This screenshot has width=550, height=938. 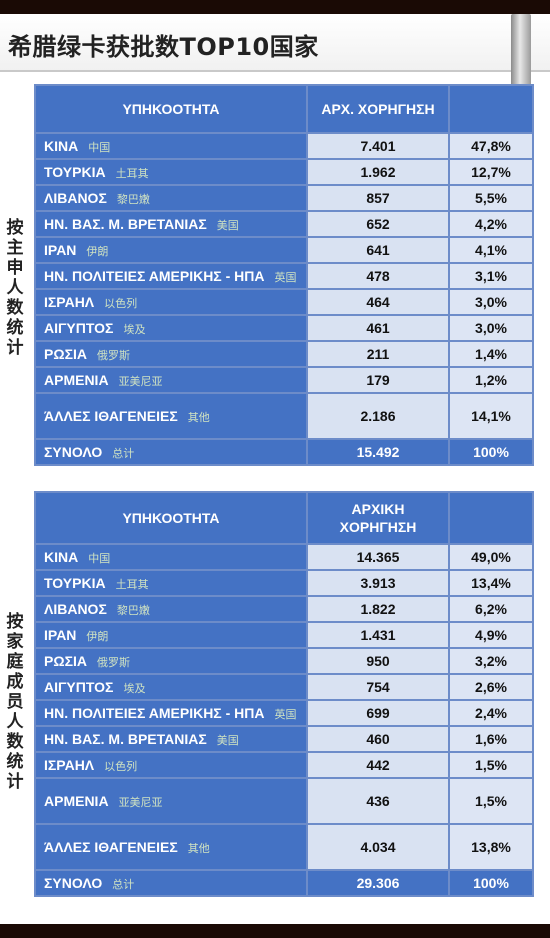 I want to click on country-name-zh: 伊朗, so click(x=97, y=636).